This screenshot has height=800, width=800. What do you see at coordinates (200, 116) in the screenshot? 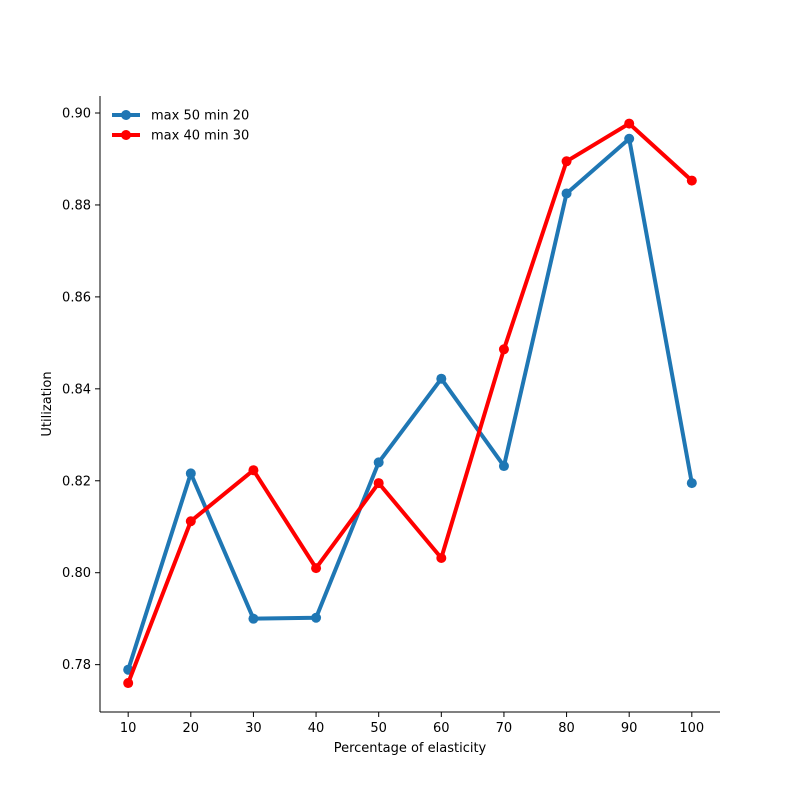
I see `legend-label: max 50 min 20` at bounding box center [200, 116].